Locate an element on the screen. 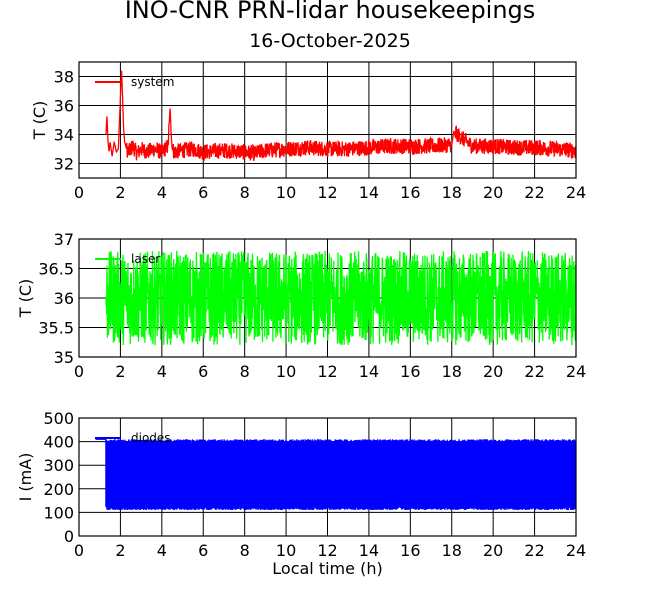 This screenshot has height=595, width=660. y-tick-label: 500 is located at coordinates (58, 418).